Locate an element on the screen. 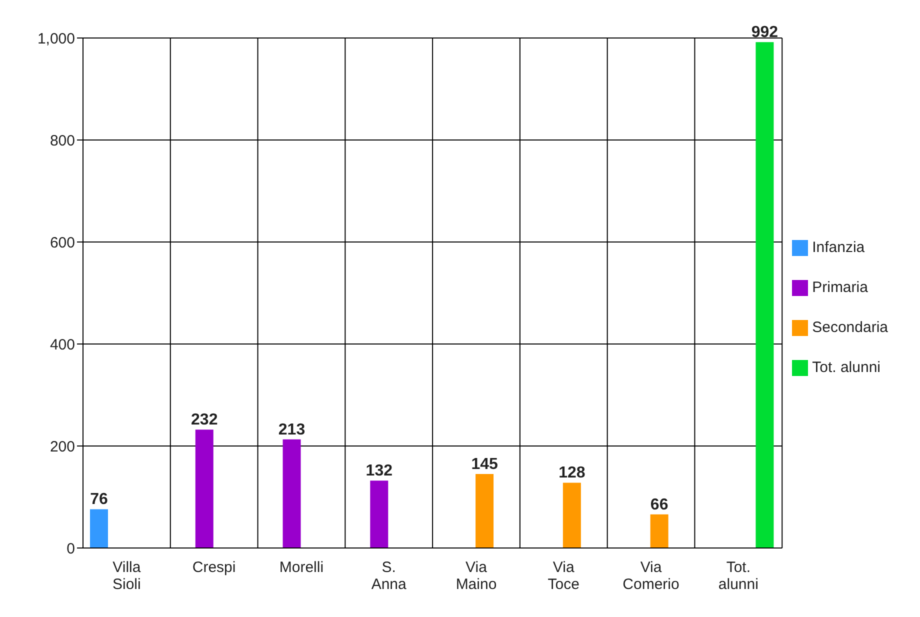  x-tick-label: S. Anna is located at coordinates (389, 576).